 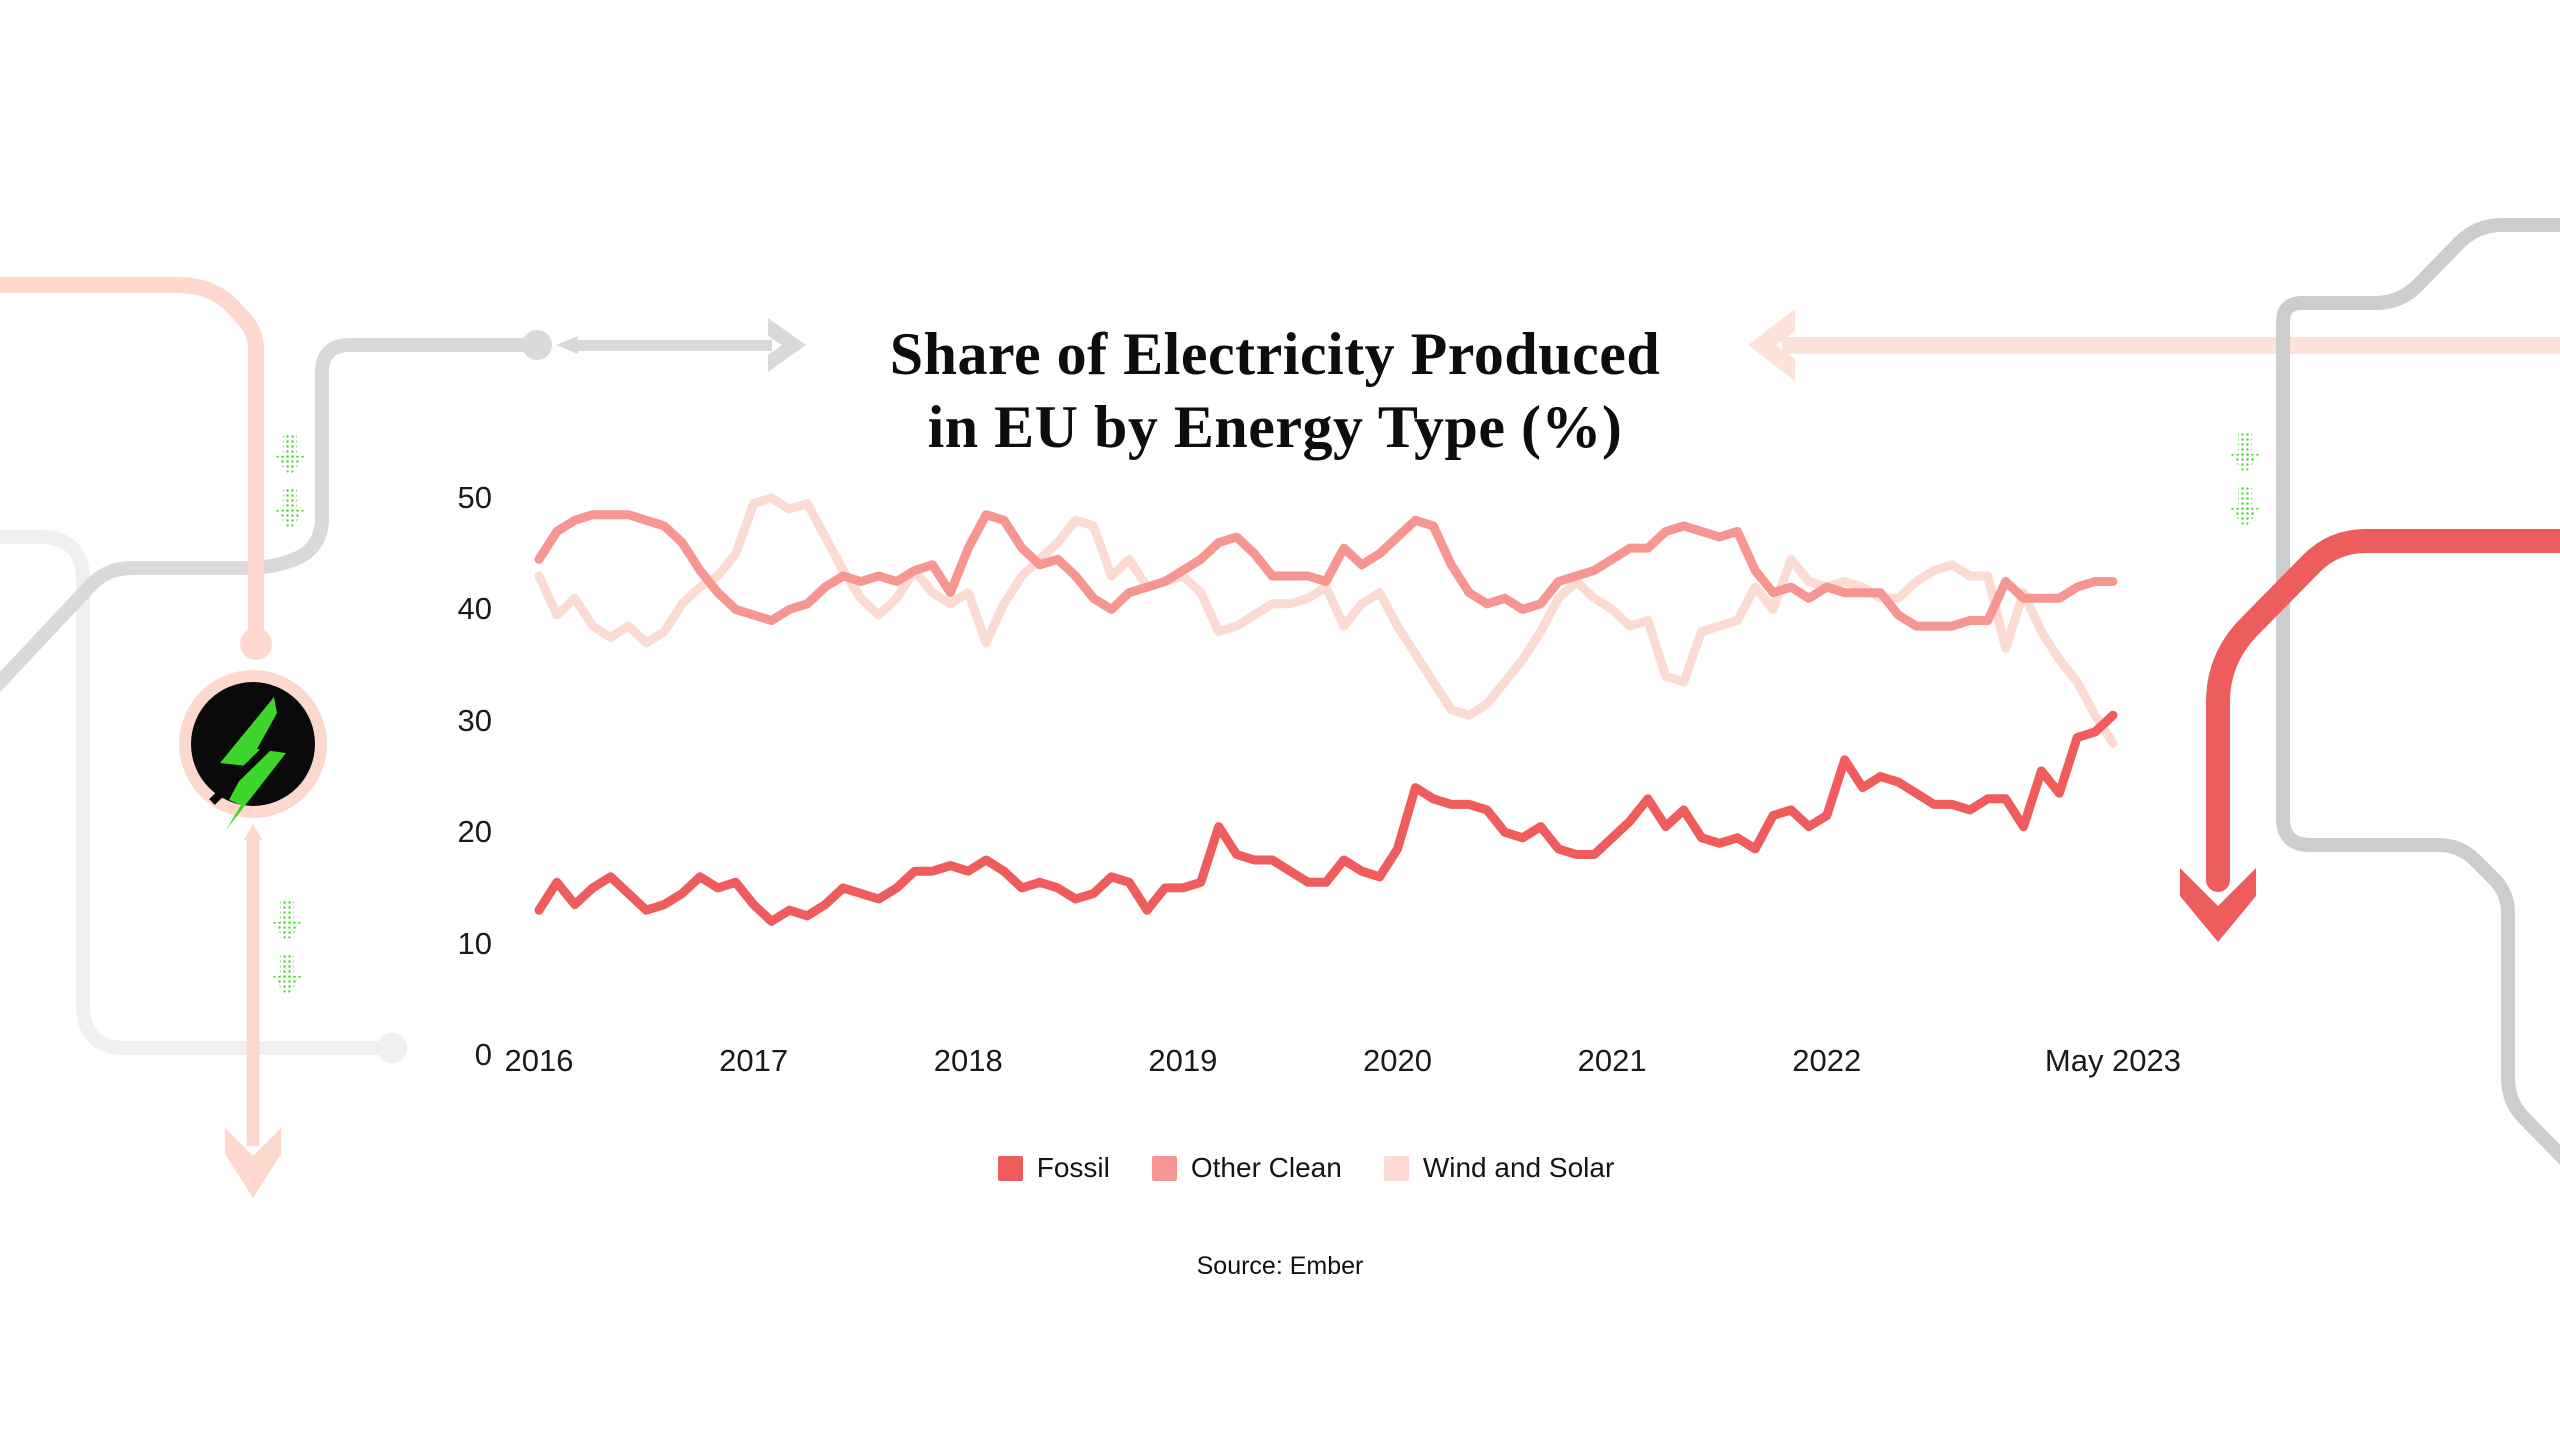 I want to click on gray-circuit-path-right, so click(x=2418, y=691).